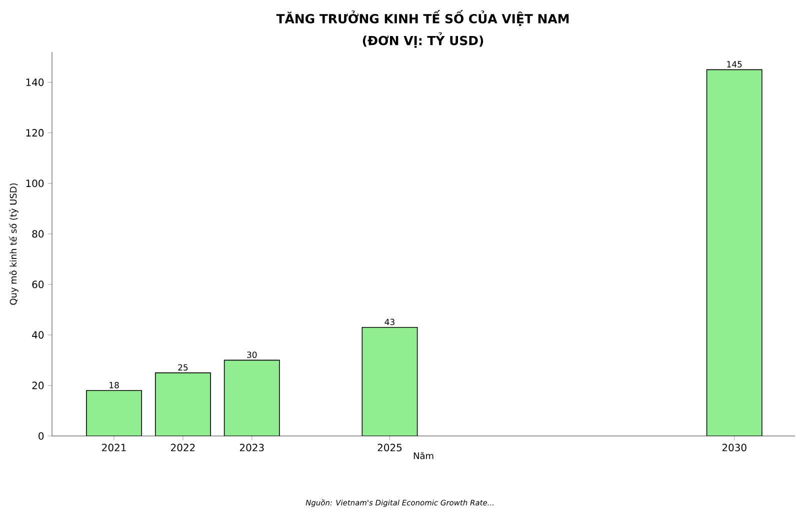 This screenshot has height=516, width=801. I want to click on x-tick-label: 2022, so click(183, 448).